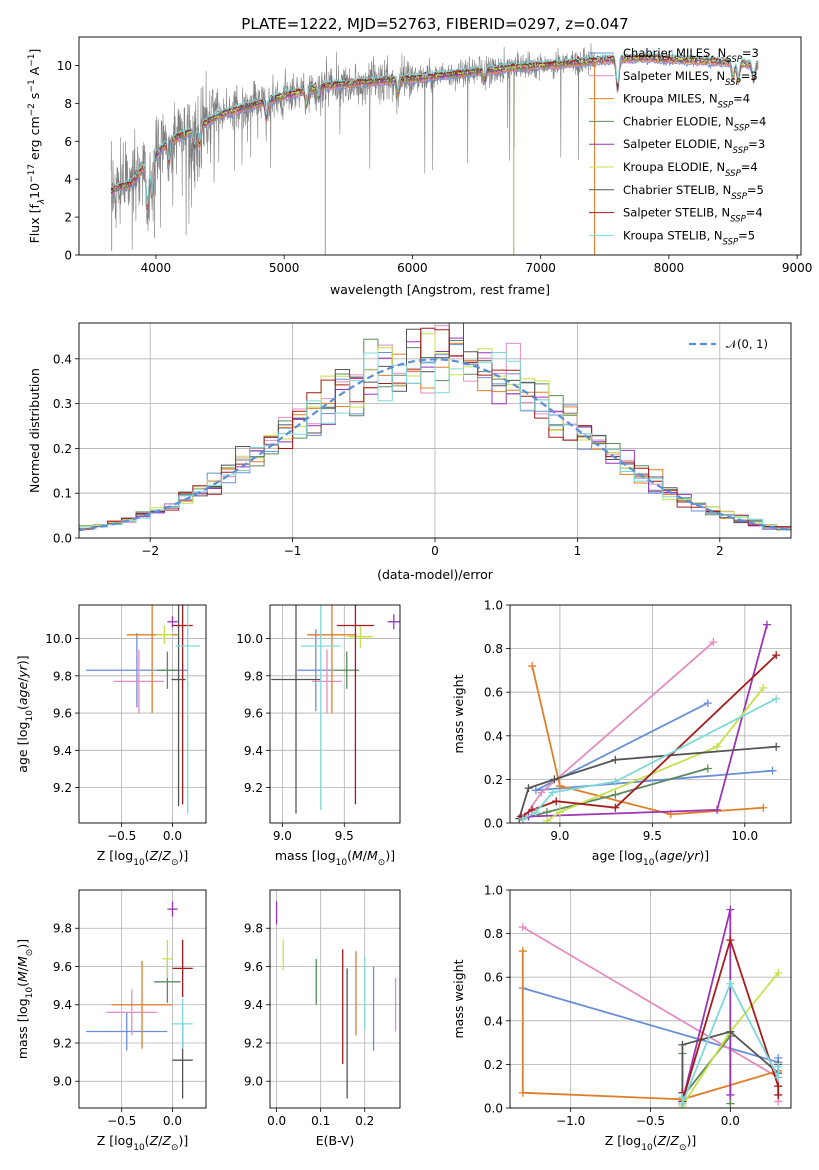 This screenshot has height=1170, width=819. Describe the element at coordinates (22, 671) in the screenshot. I see `label-part: yr` at that location.